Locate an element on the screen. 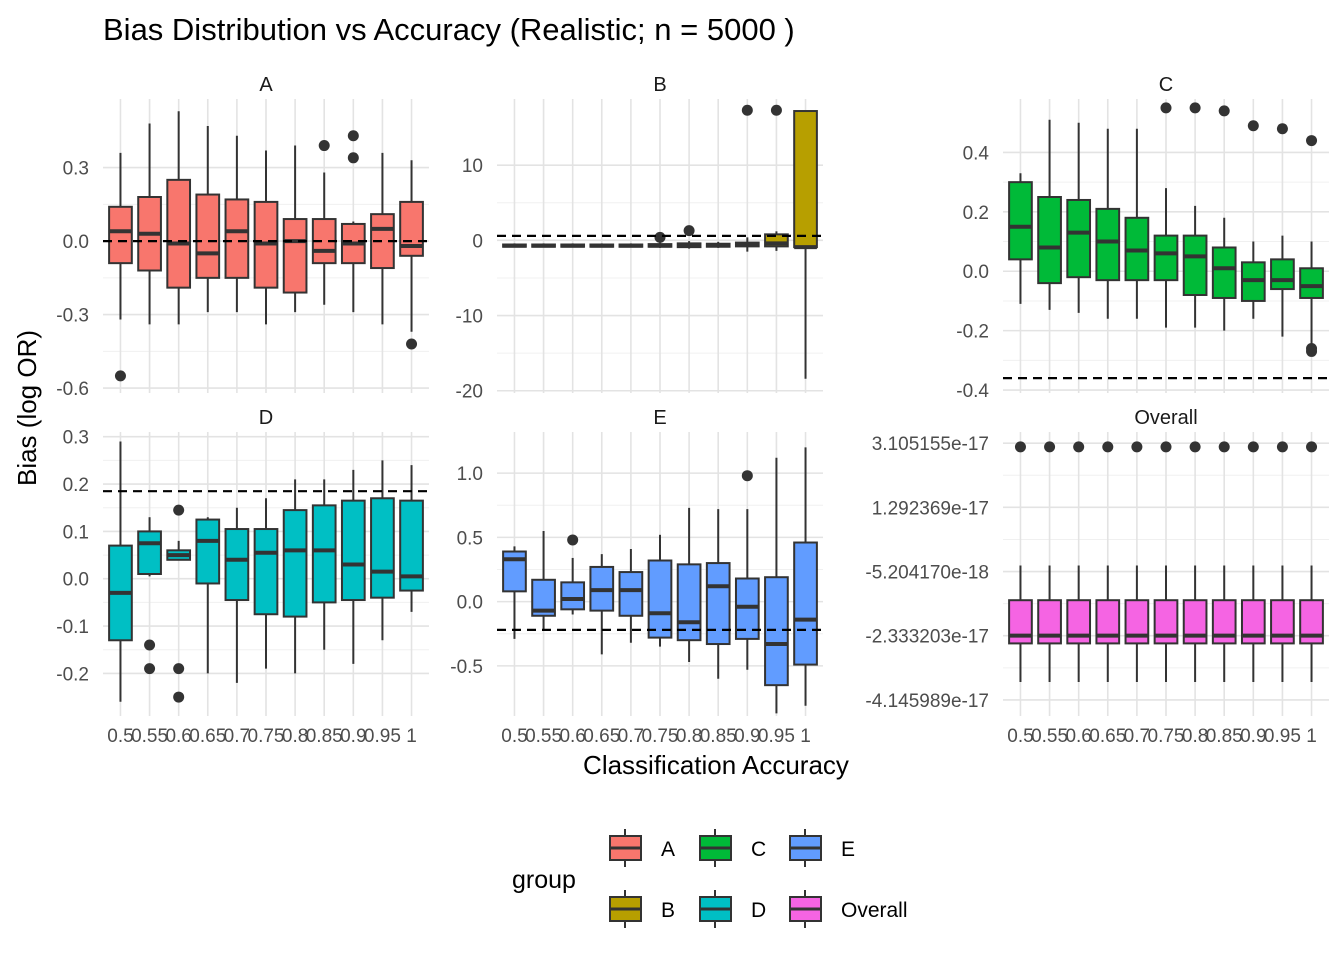 The height and width of the screenshot is (960, 1344). y-tick-label: -5.204170e-18 is located at coordinates (927, 573).